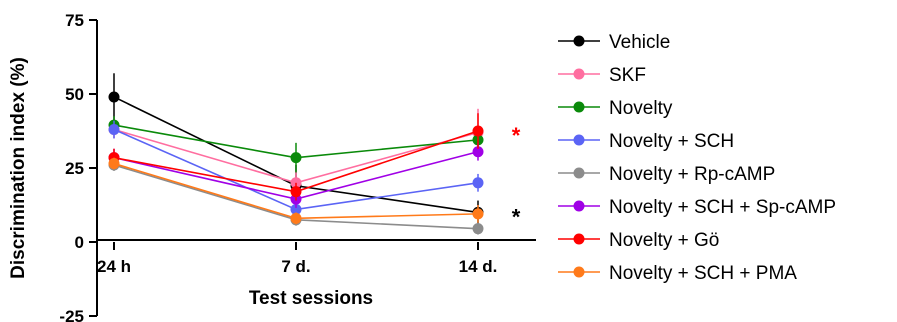 This screenshot has height=322, width=897. I want to click on legend-item-novelty-sch: Novelty + SCH, so click(646, 141).